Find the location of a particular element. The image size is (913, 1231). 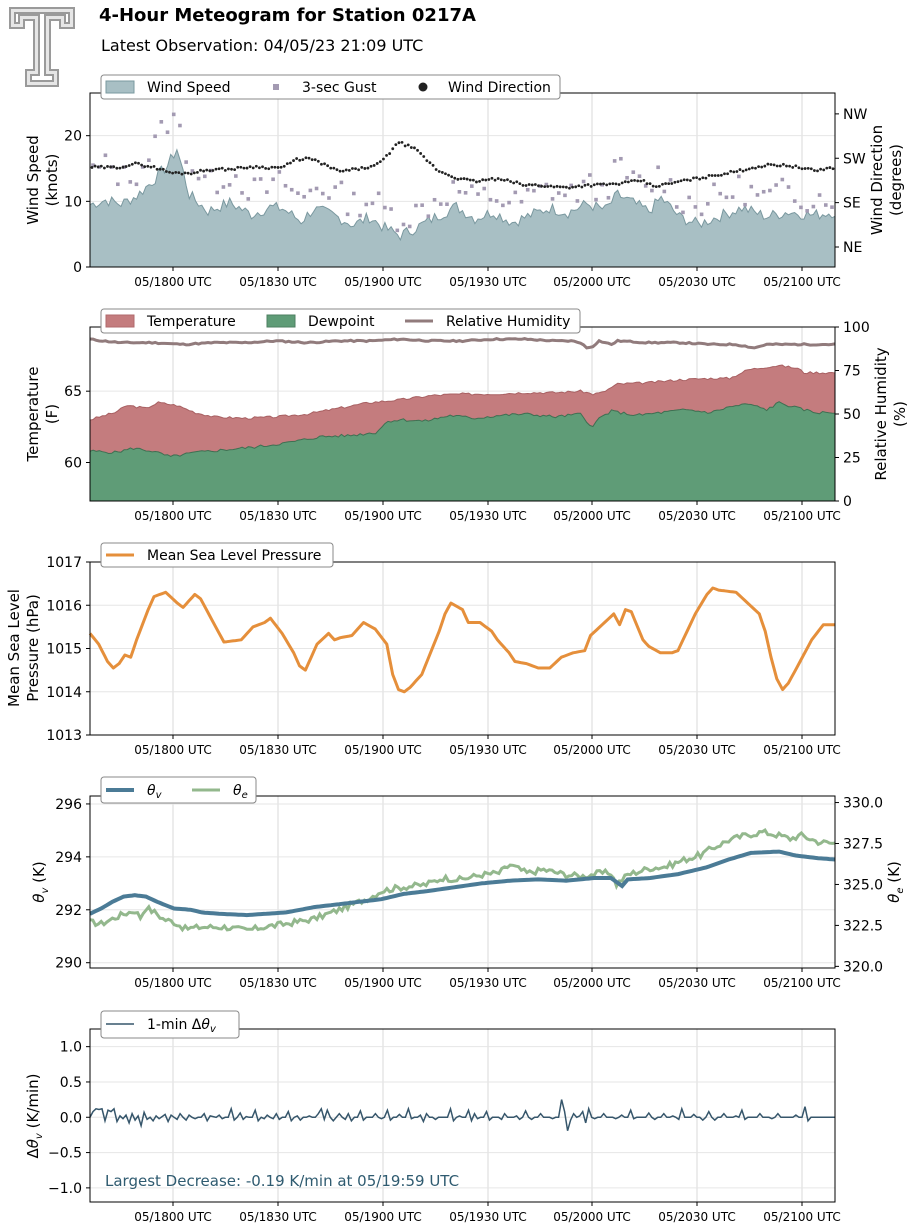

dtheta-y-ticks: −1.0 −0.5 0.0 0.5 1.0 is located at coordinates (69, 1118).